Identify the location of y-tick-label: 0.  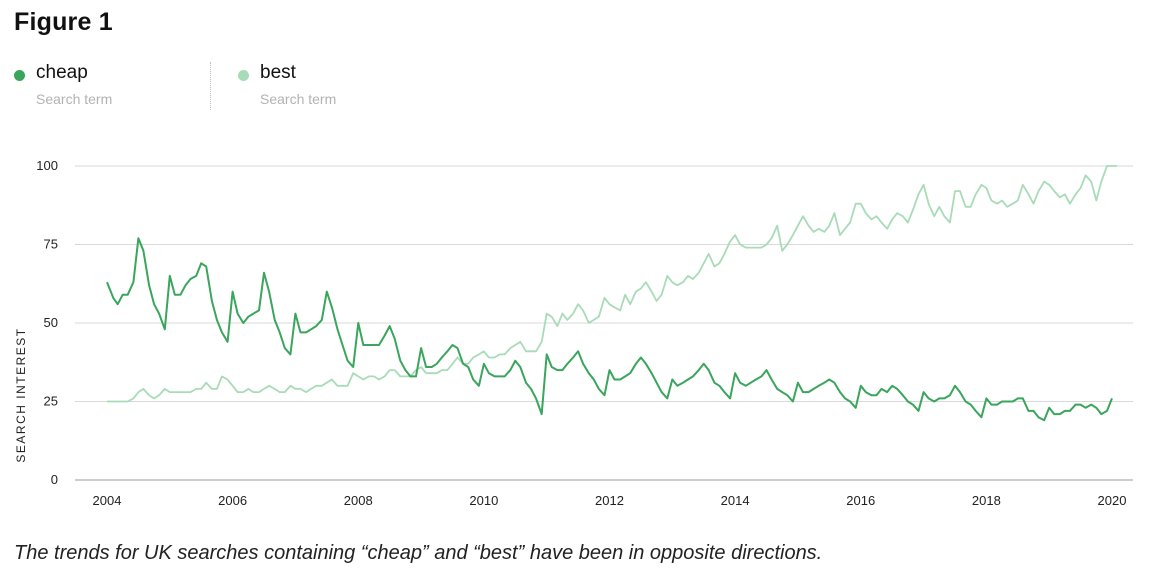
(54, 479).